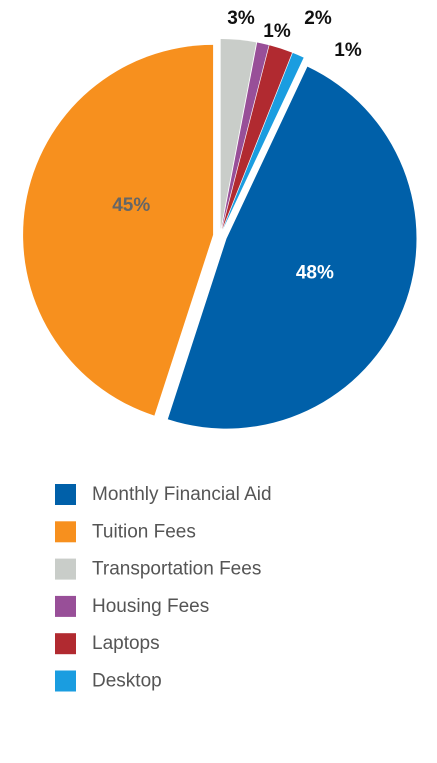 Image resolution: width=437 pixels, height=763 pixels. I want to click on data-label: 45%, so click(131, 205).